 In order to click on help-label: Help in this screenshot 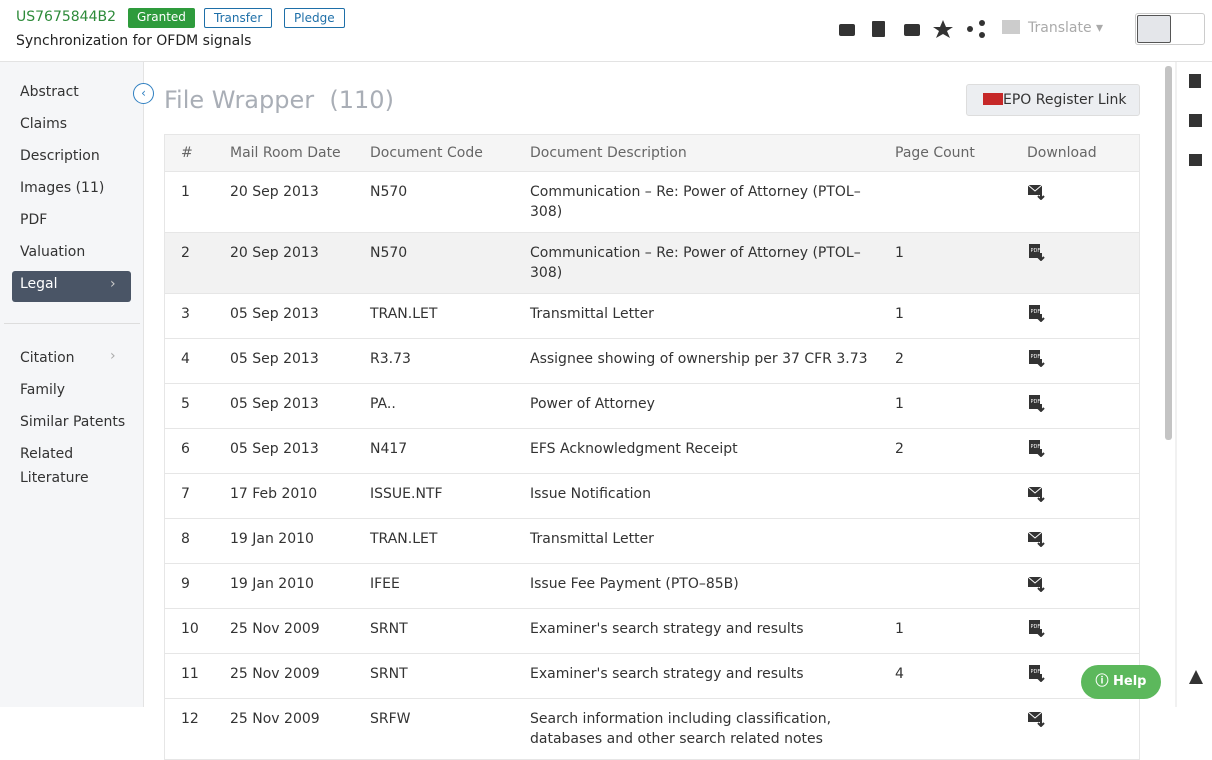, I will do `click(1129, 681)`.